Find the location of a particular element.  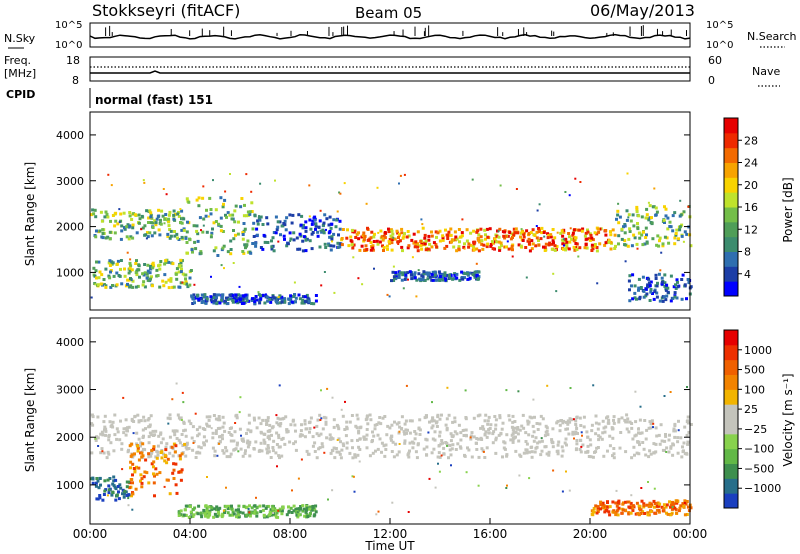

y-tick-label: 4000 is located at coordinates (70, 342).